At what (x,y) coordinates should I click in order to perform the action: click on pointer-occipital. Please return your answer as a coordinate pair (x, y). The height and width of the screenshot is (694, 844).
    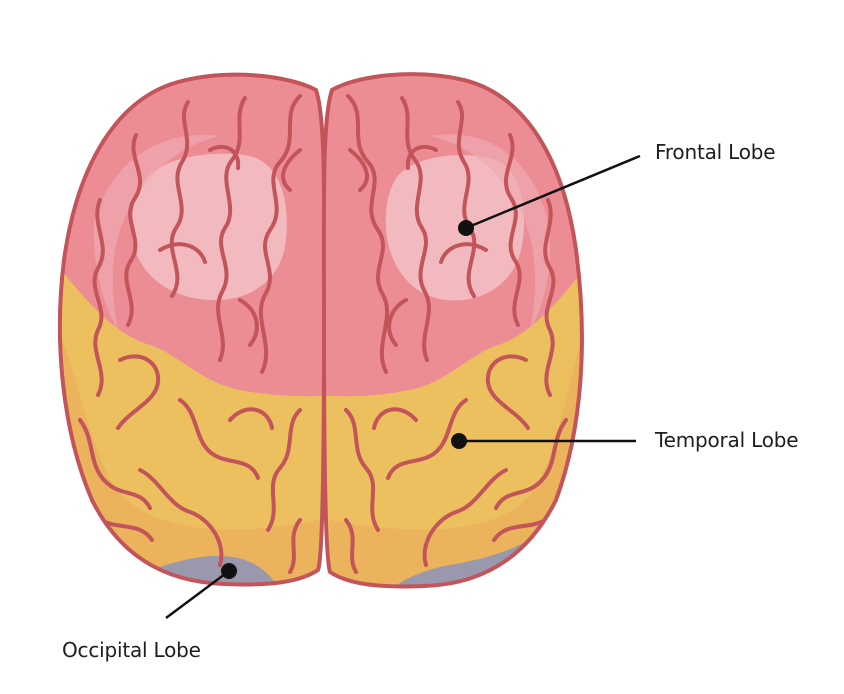
    Looking at the image, I should click on (201, 591).